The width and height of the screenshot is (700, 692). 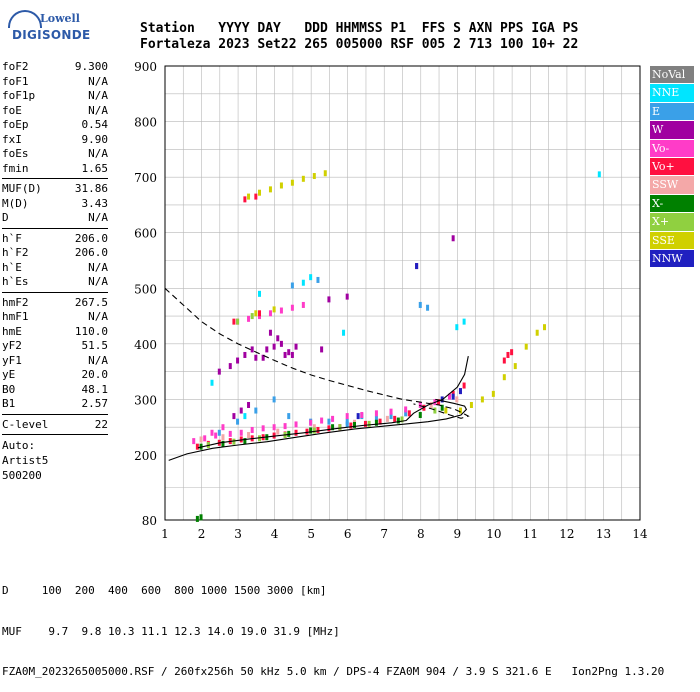 I want to click on param-row-hf: h`F 206.0, so click(x=55, y=239).